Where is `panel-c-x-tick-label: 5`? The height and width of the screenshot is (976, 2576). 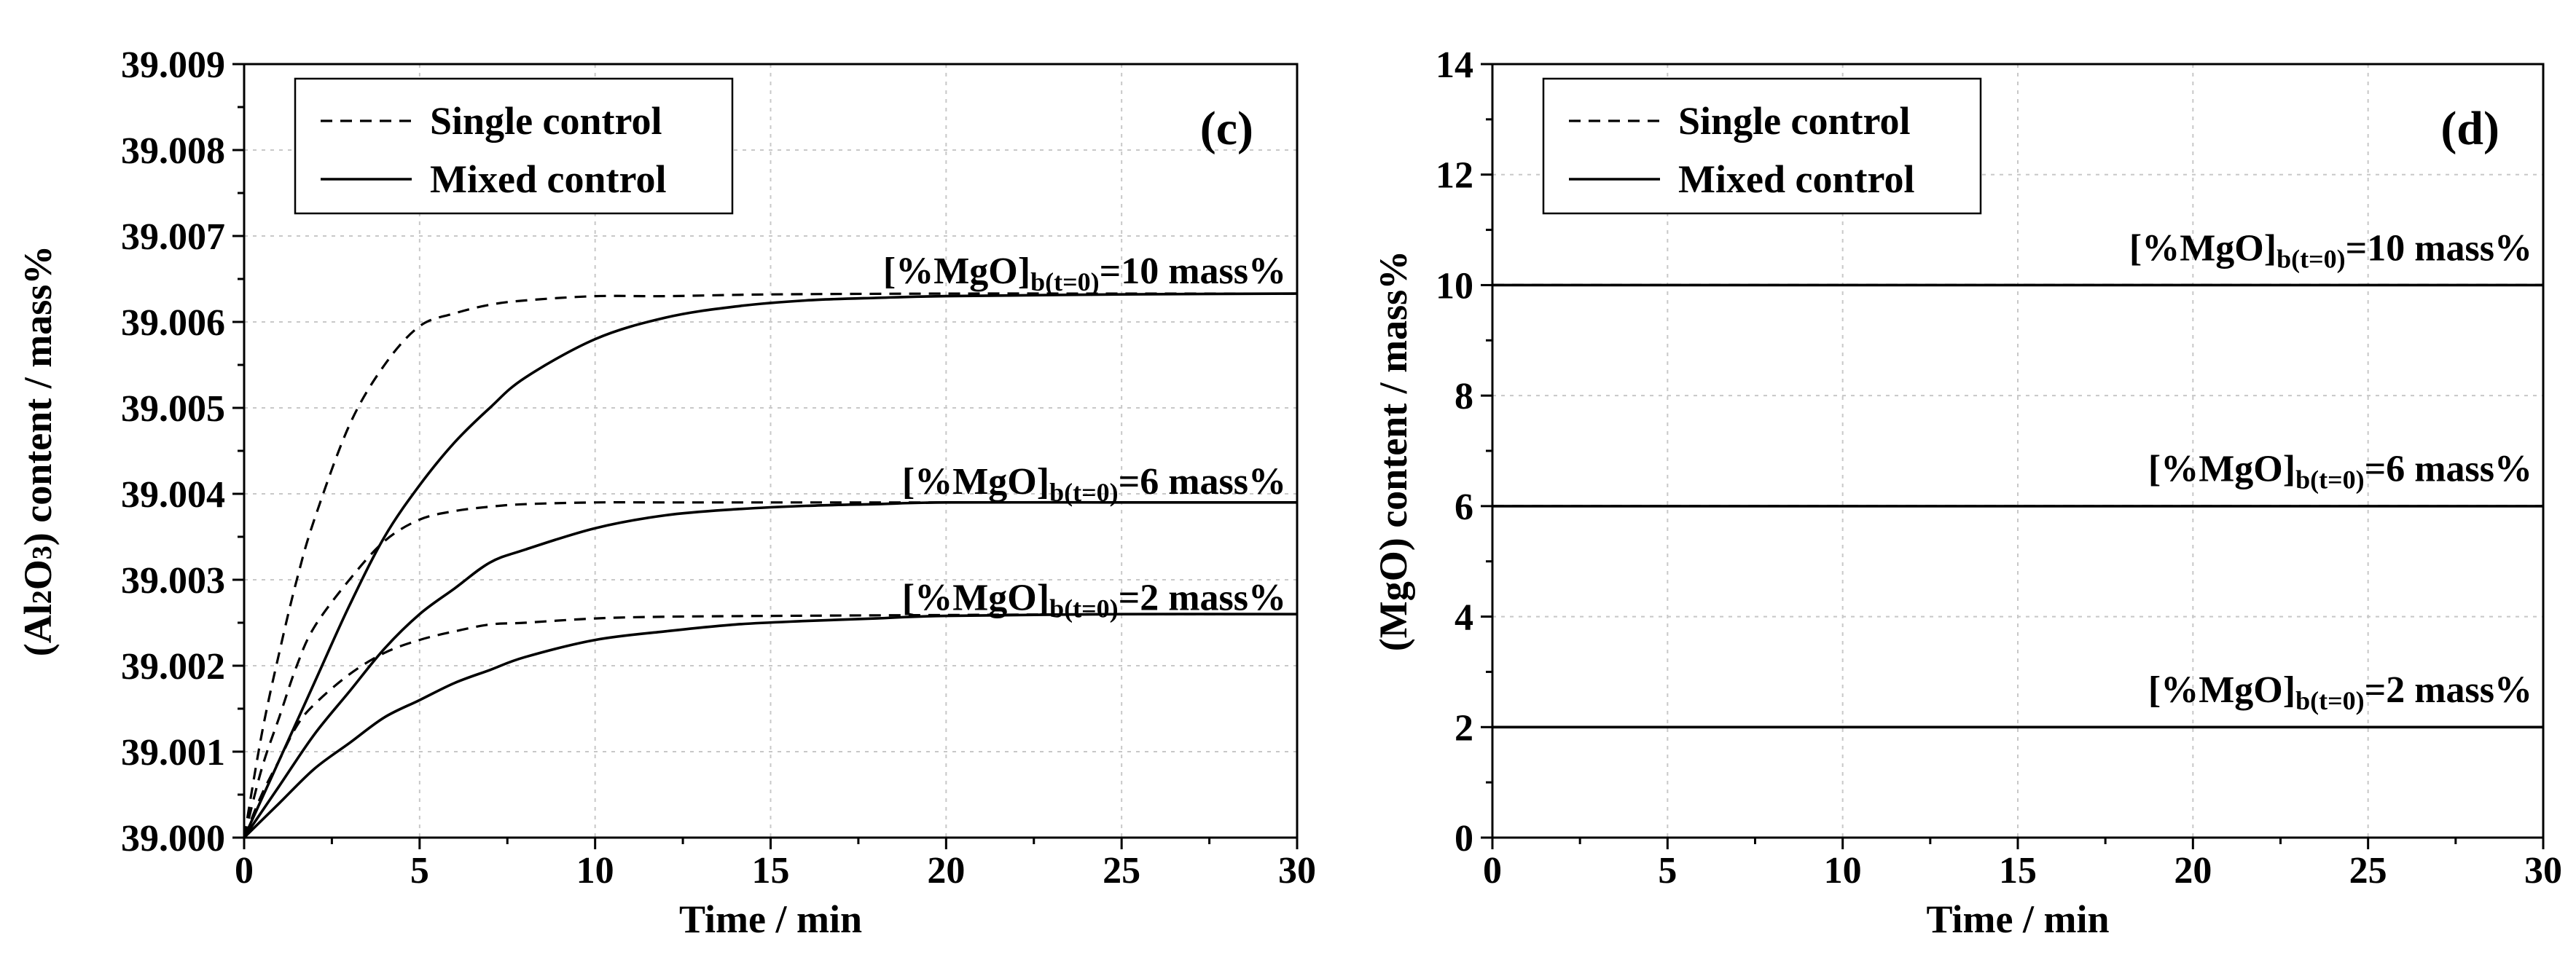
panel-c-x-tick-label: 5 is located at coordinates (419, 871).